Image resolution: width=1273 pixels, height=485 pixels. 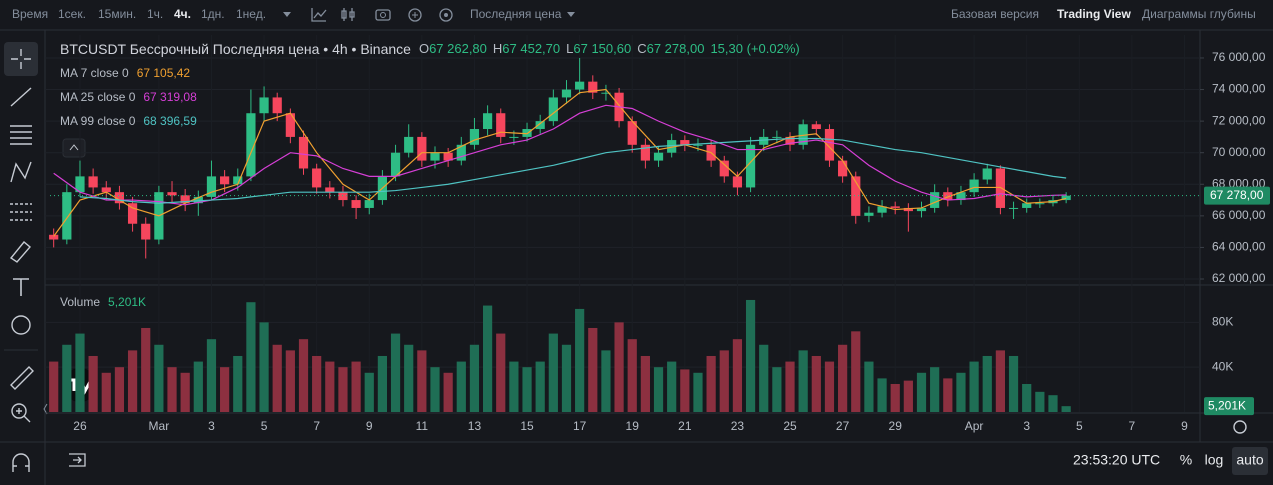 What do you see at coordinates (21, 325) in the screenshot?
I see `emoji-tool` at bounding box center [21, 325].